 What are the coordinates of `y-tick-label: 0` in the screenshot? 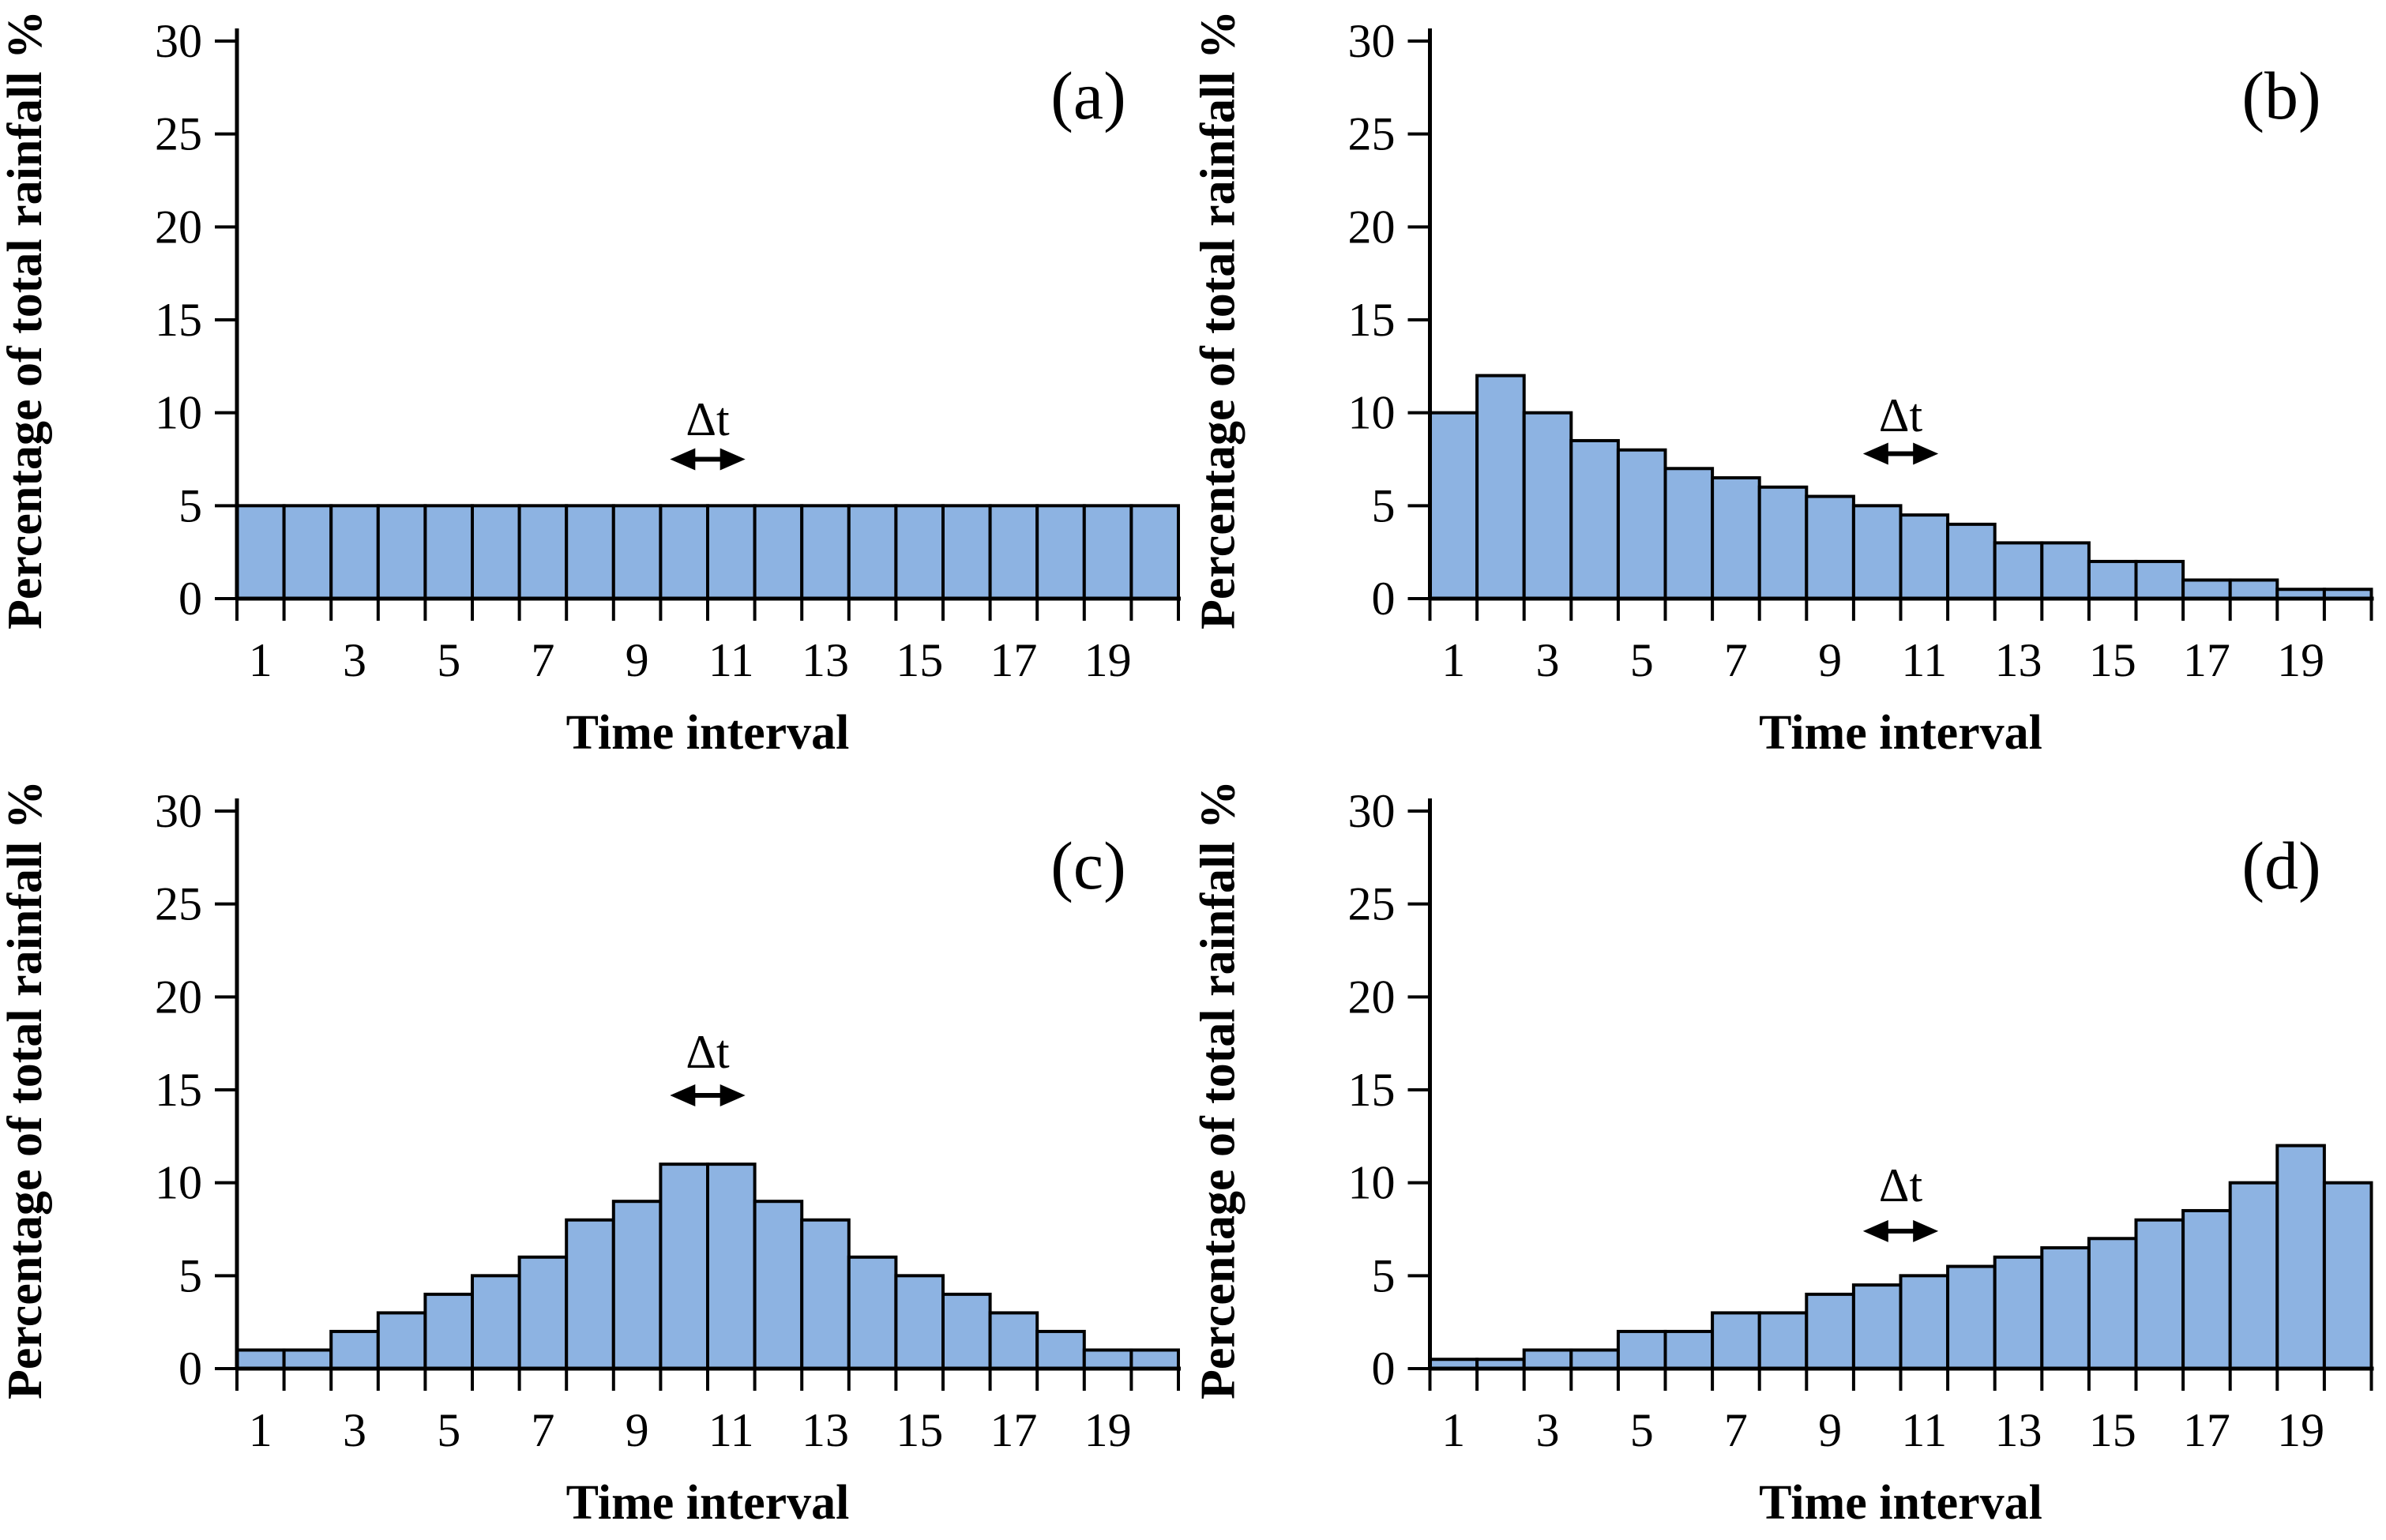 It's located at (190, 1369).